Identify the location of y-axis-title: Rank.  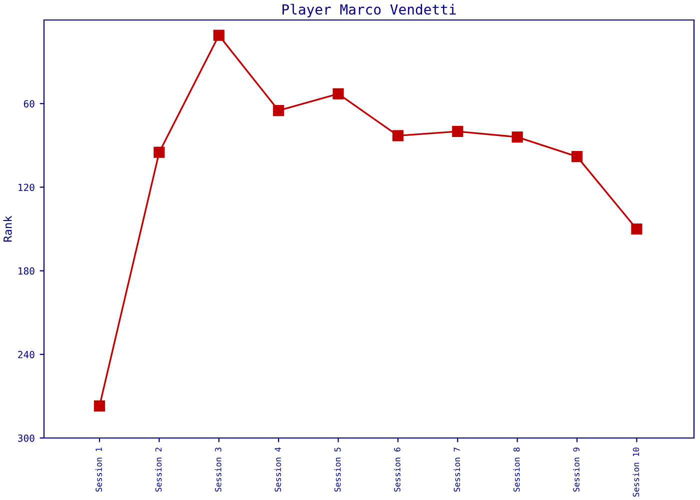
(7, 229).